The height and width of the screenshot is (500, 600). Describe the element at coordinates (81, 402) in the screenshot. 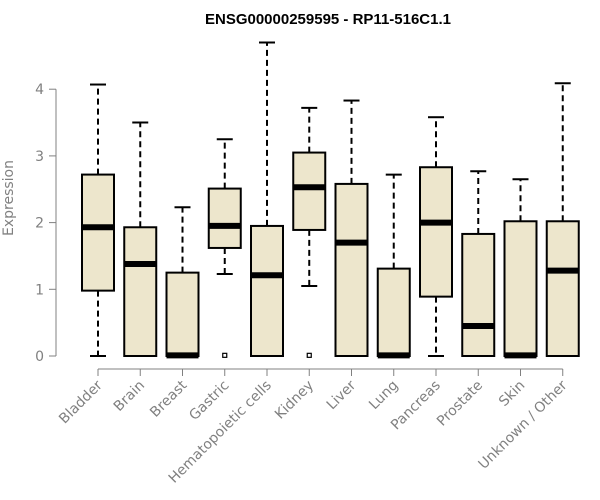

I see `x-tick-label: Bladder` at that location.